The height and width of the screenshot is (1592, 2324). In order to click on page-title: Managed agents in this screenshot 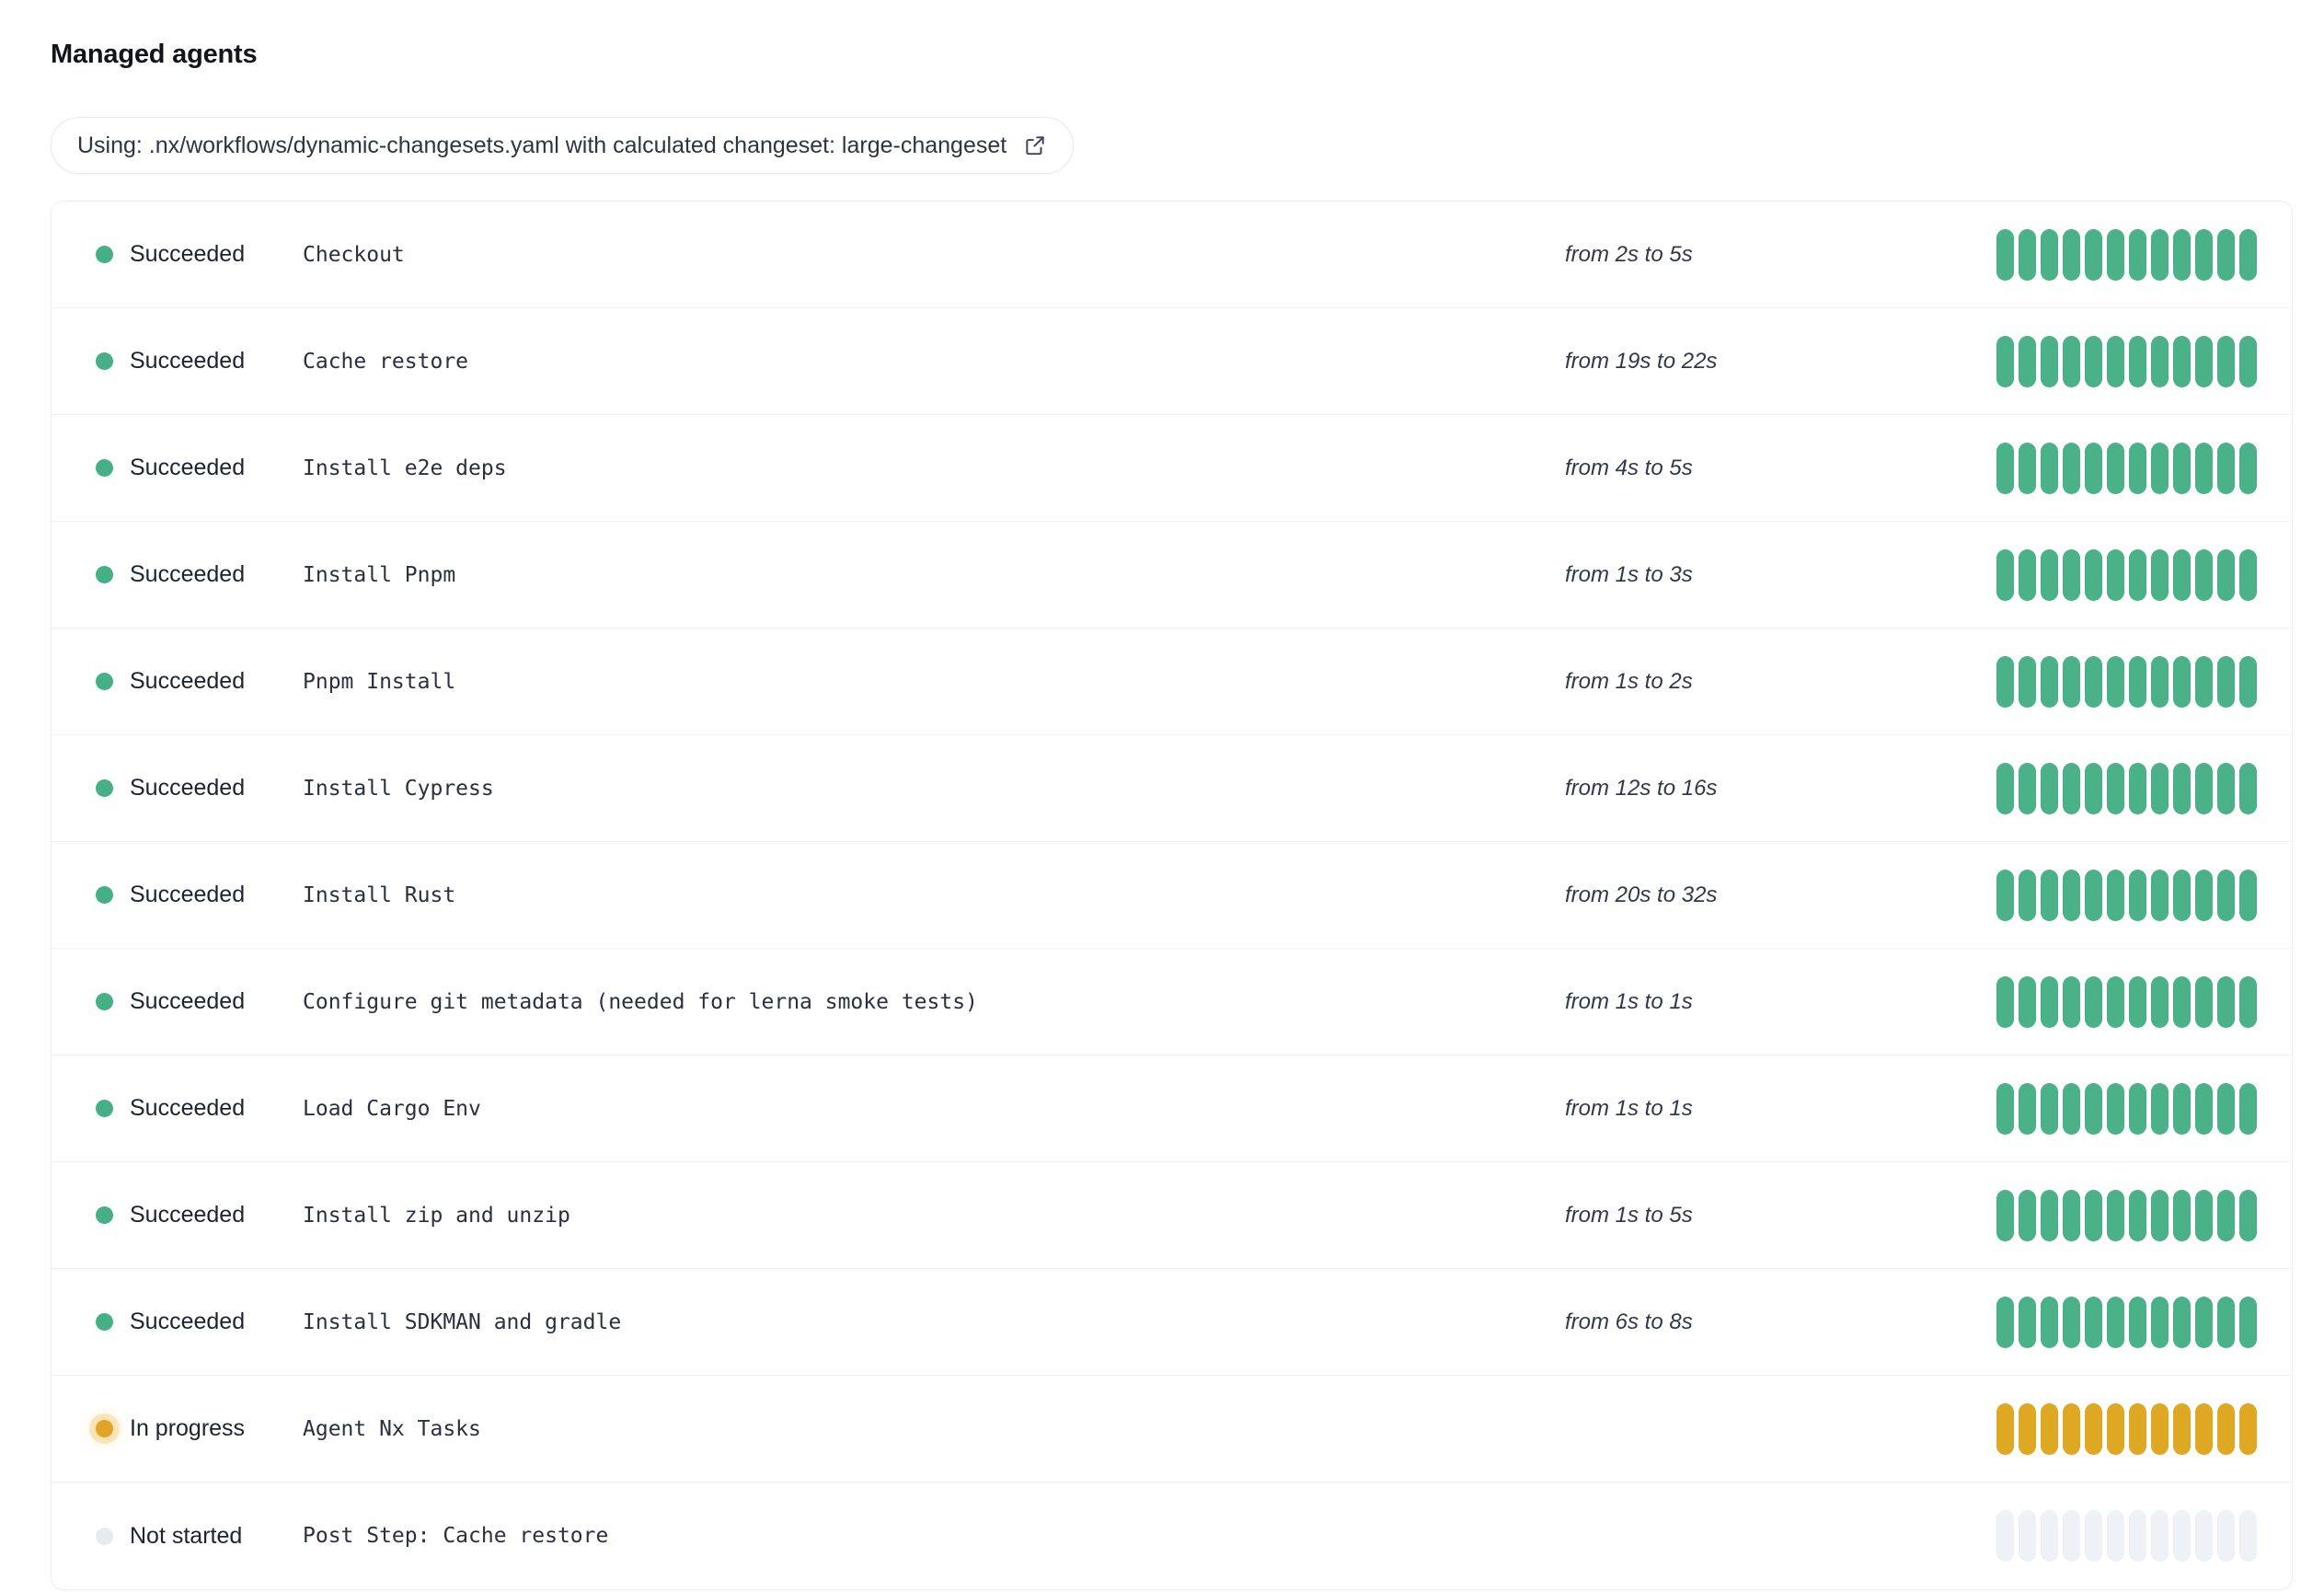, I will do `click(154, 54)`.